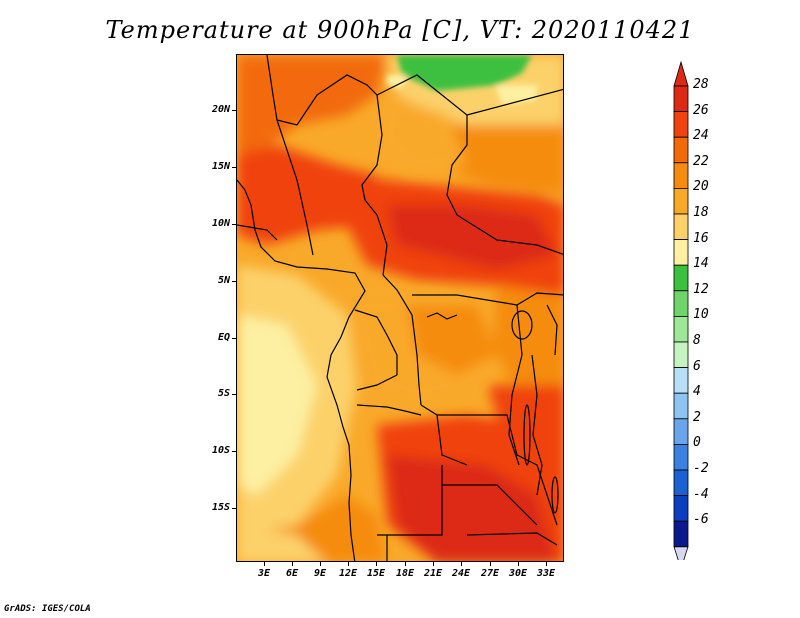 Image resolution: width=800 pixels, height=618 pixels. Describe the element at coordinates (220, 450) in the screenshot. I see `lat-label-10s: 10S` at that location.